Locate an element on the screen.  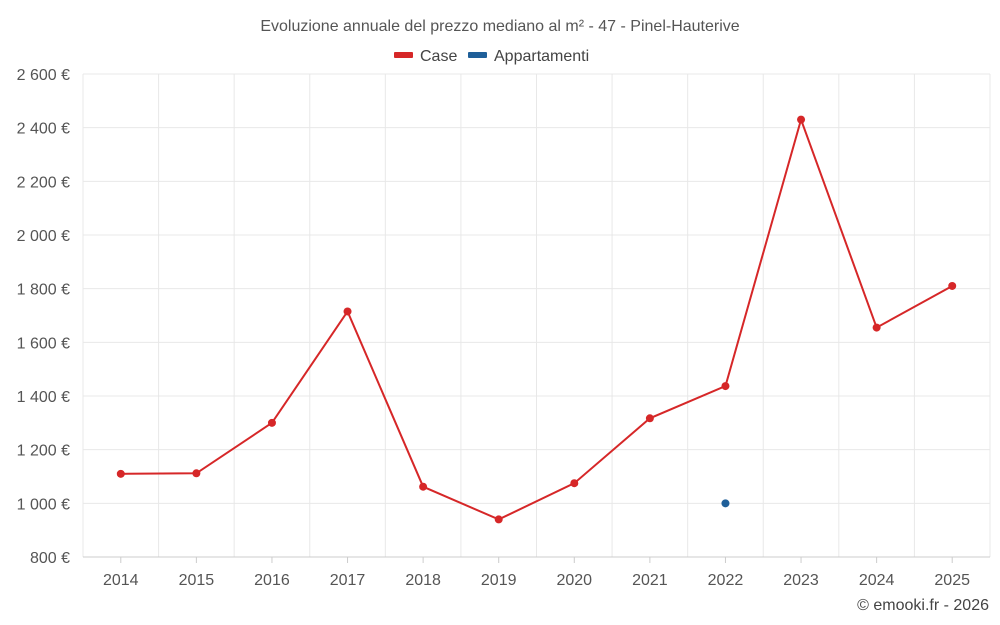
y-tick-label: 2 200 € is located at coordinates (43, 182).